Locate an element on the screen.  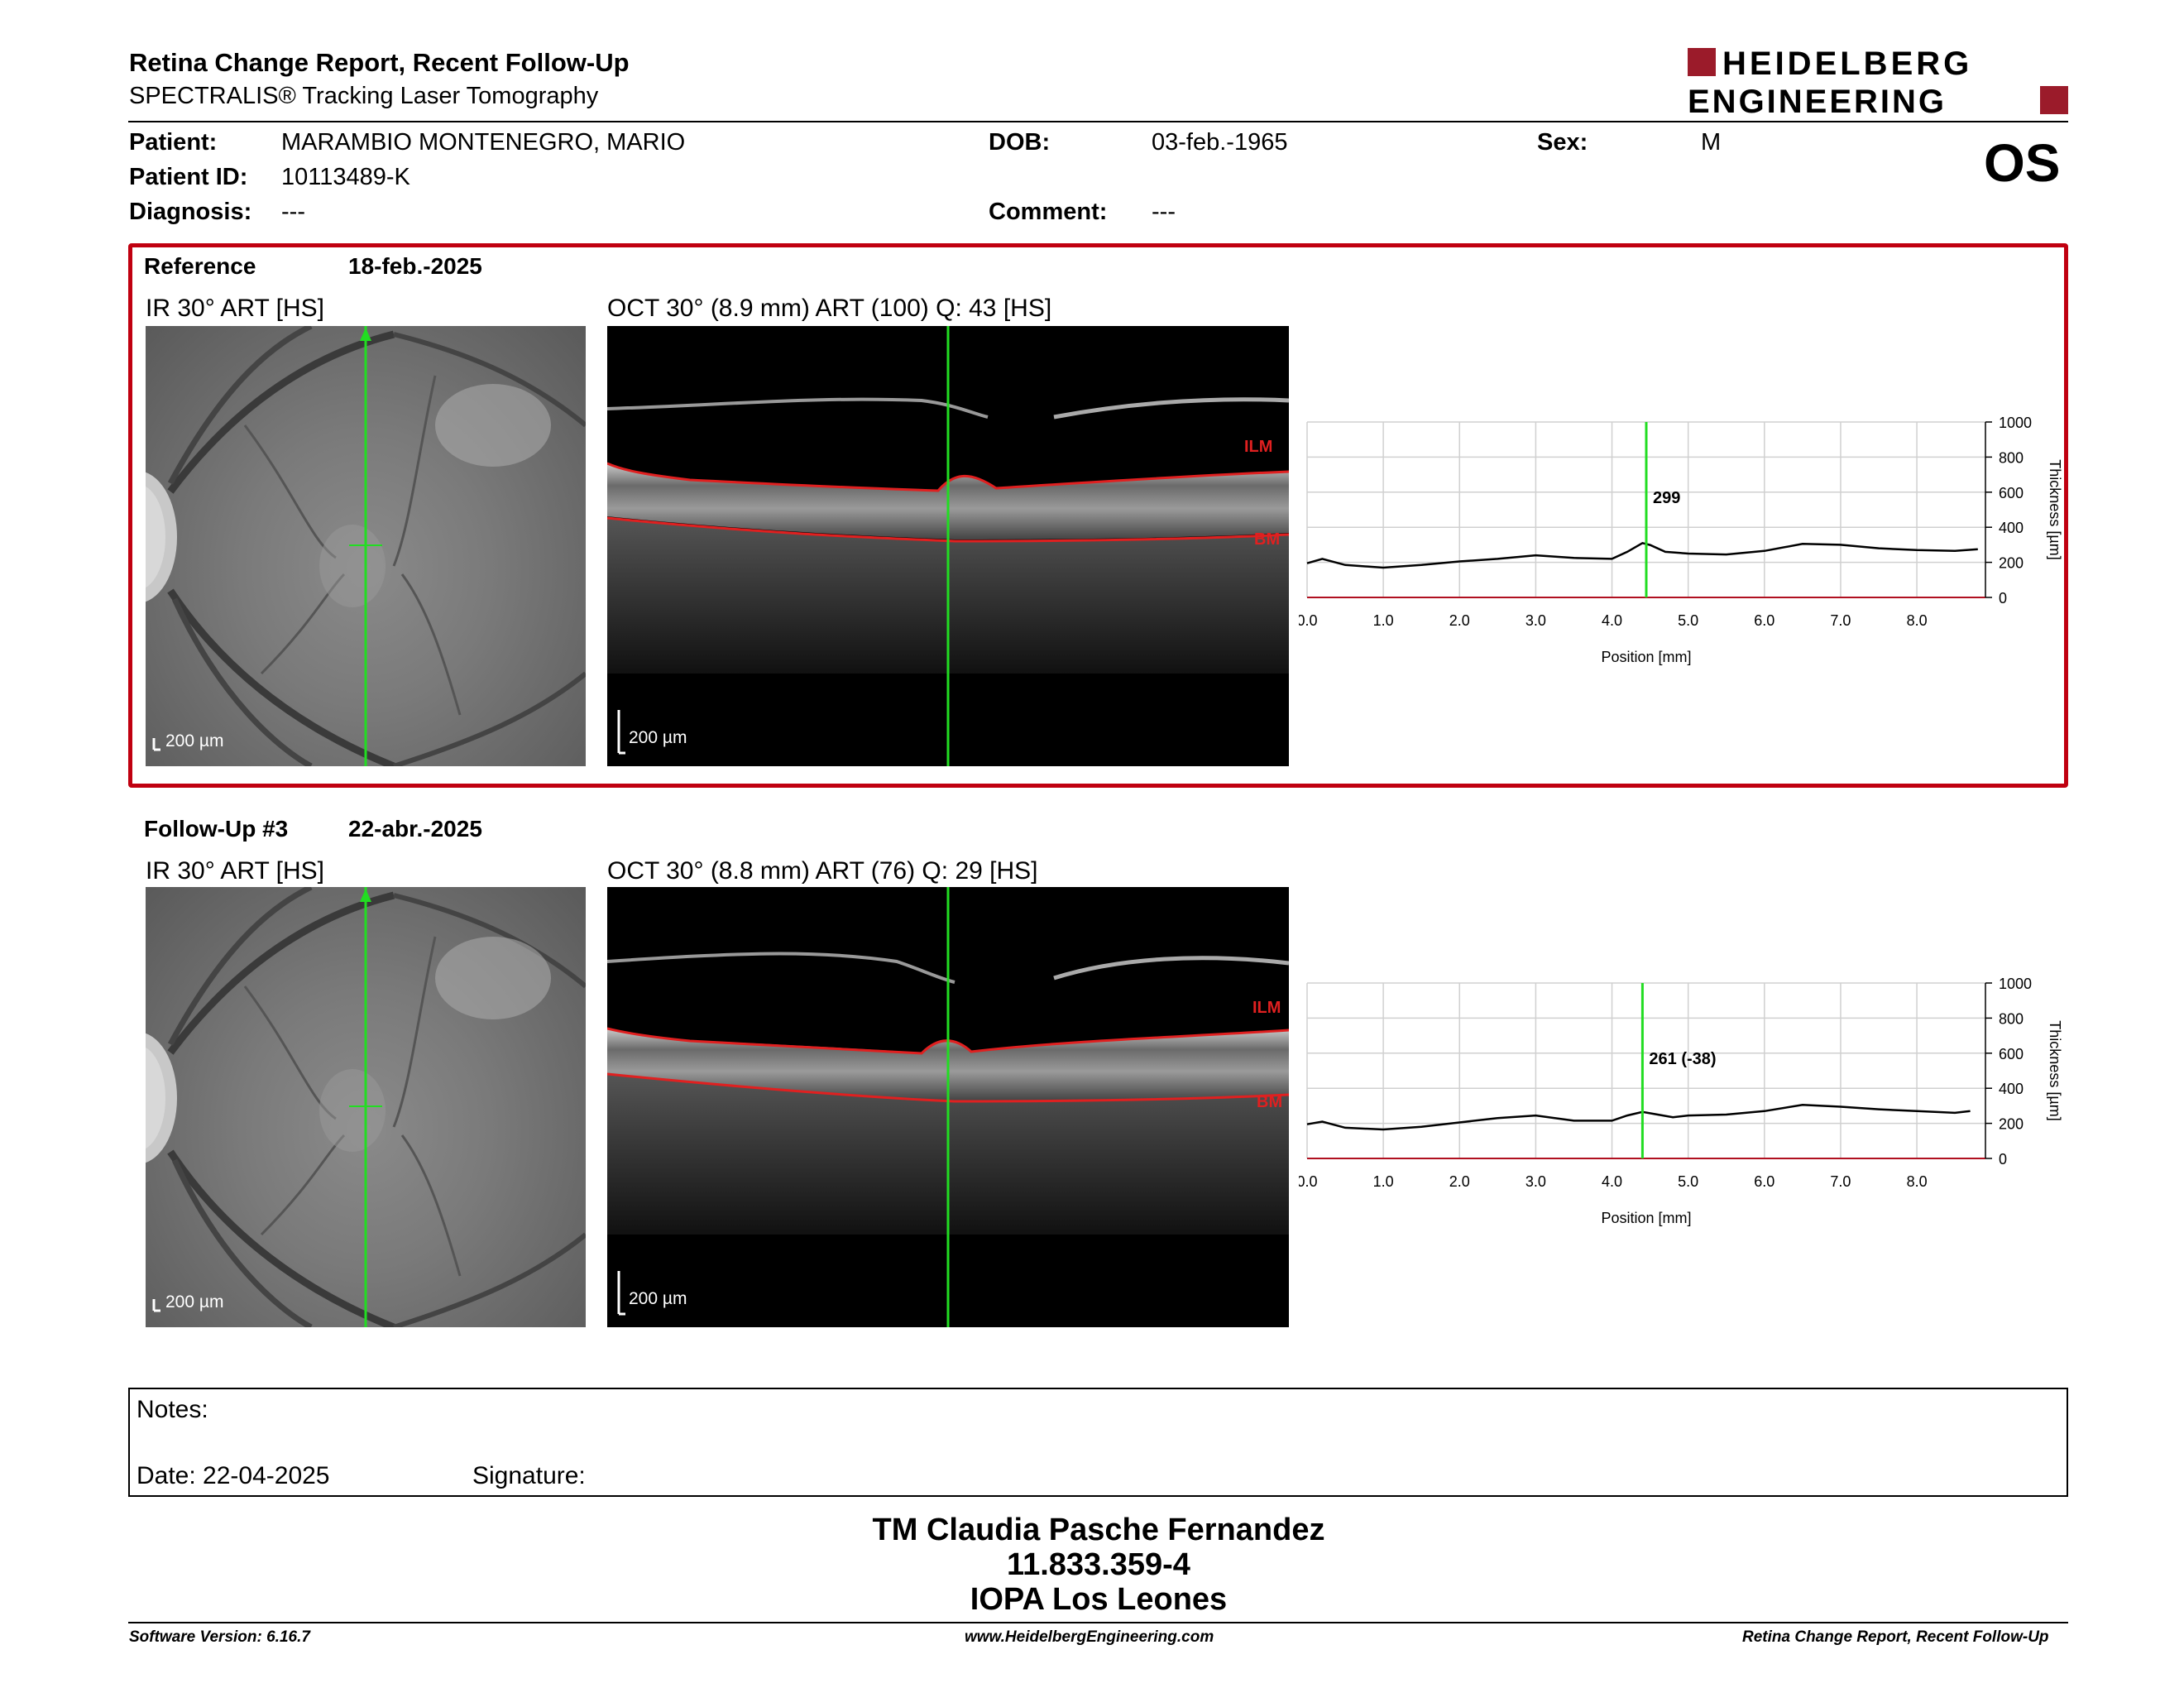
followup-oct-bscan-image: ILM BM 200 µm is located at coordinates (948, 1107).